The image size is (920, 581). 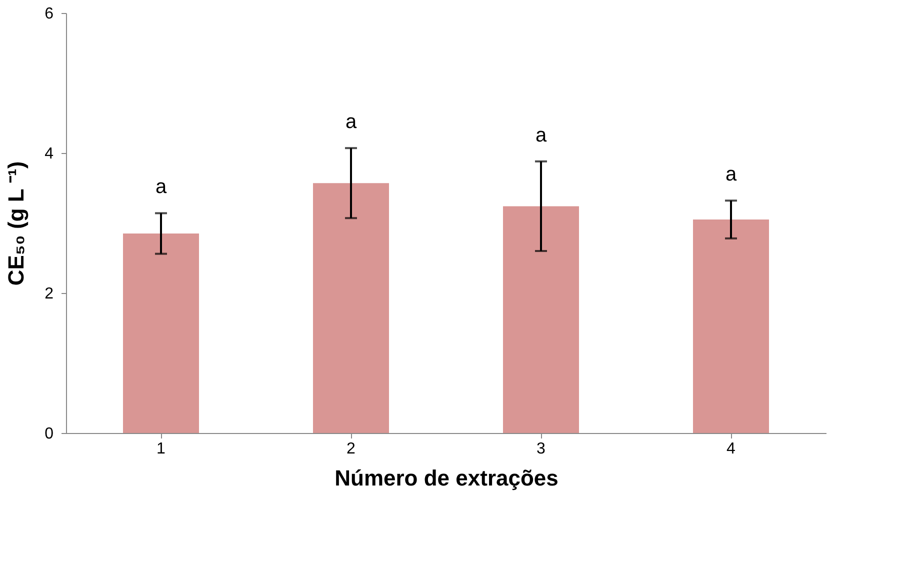 What do you see at coordinates (49, 154) in the screenshot?
I see `y-tick-label: 4` at bounding box center [49, 154].